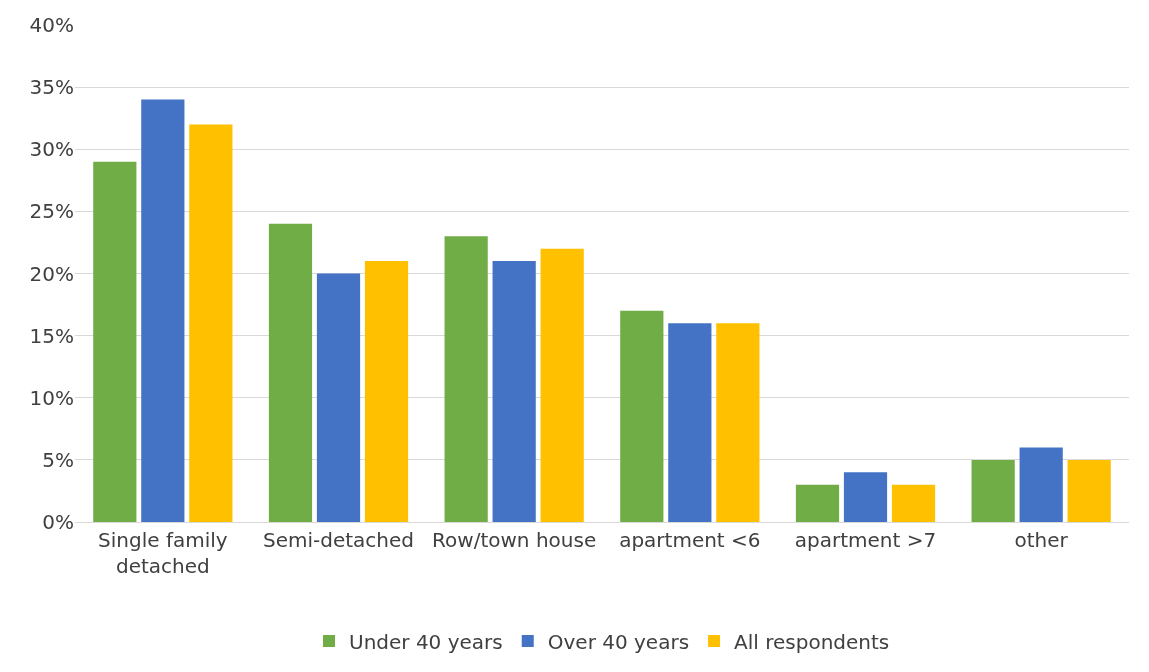  What do you see at coordinates (426, 641) in the screenshot?
I see `legend-label: Under 40 years` at bounding box center [426, 641].